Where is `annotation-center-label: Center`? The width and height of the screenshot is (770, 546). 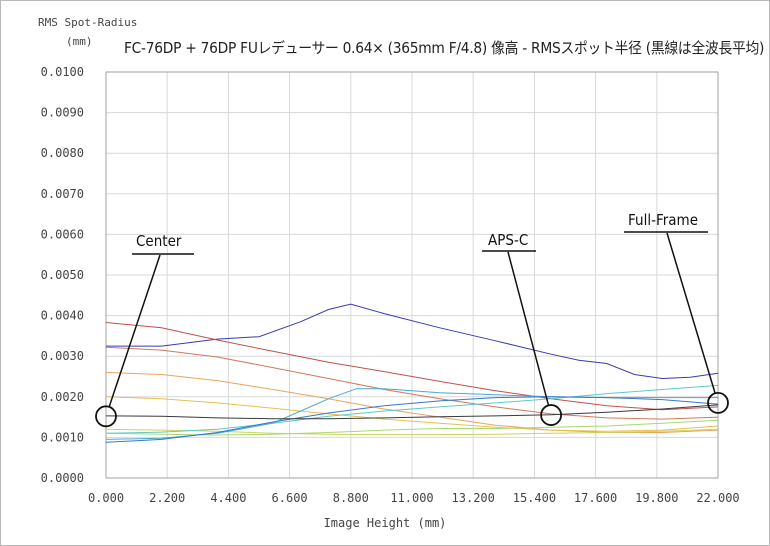
annotation-center-label: Center is located at coordinates (159, 241).